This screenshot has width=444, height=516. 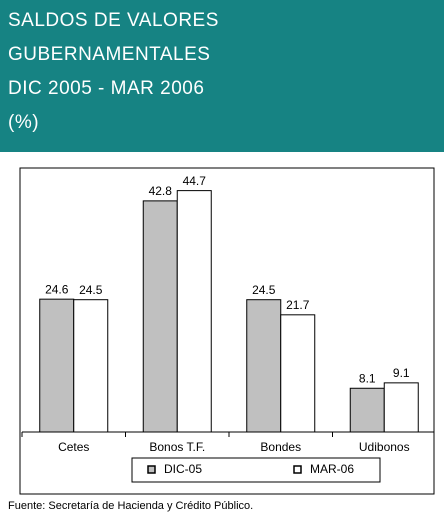 I want to click on title-line: (%), so click(x=24, y=122).